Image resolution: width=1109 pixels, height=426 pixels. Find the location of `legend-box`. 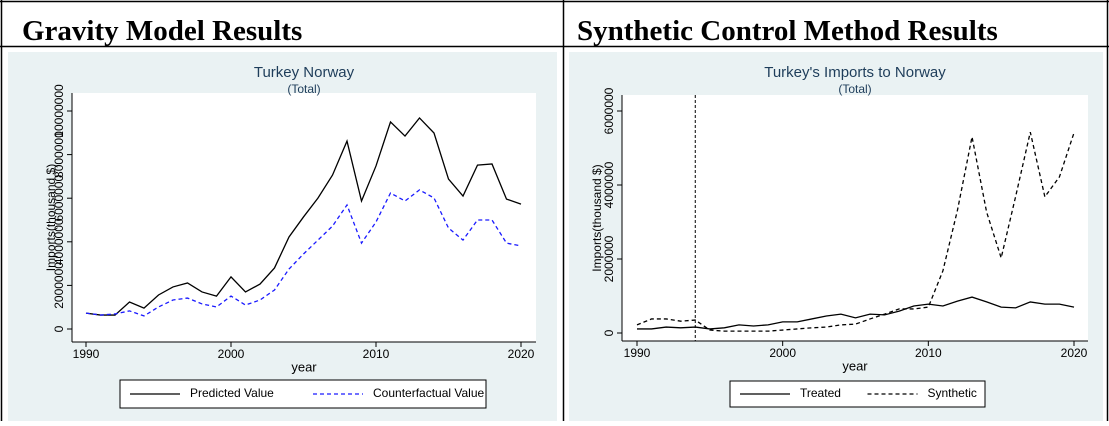

legend-box is located at coordinates (303, 394).